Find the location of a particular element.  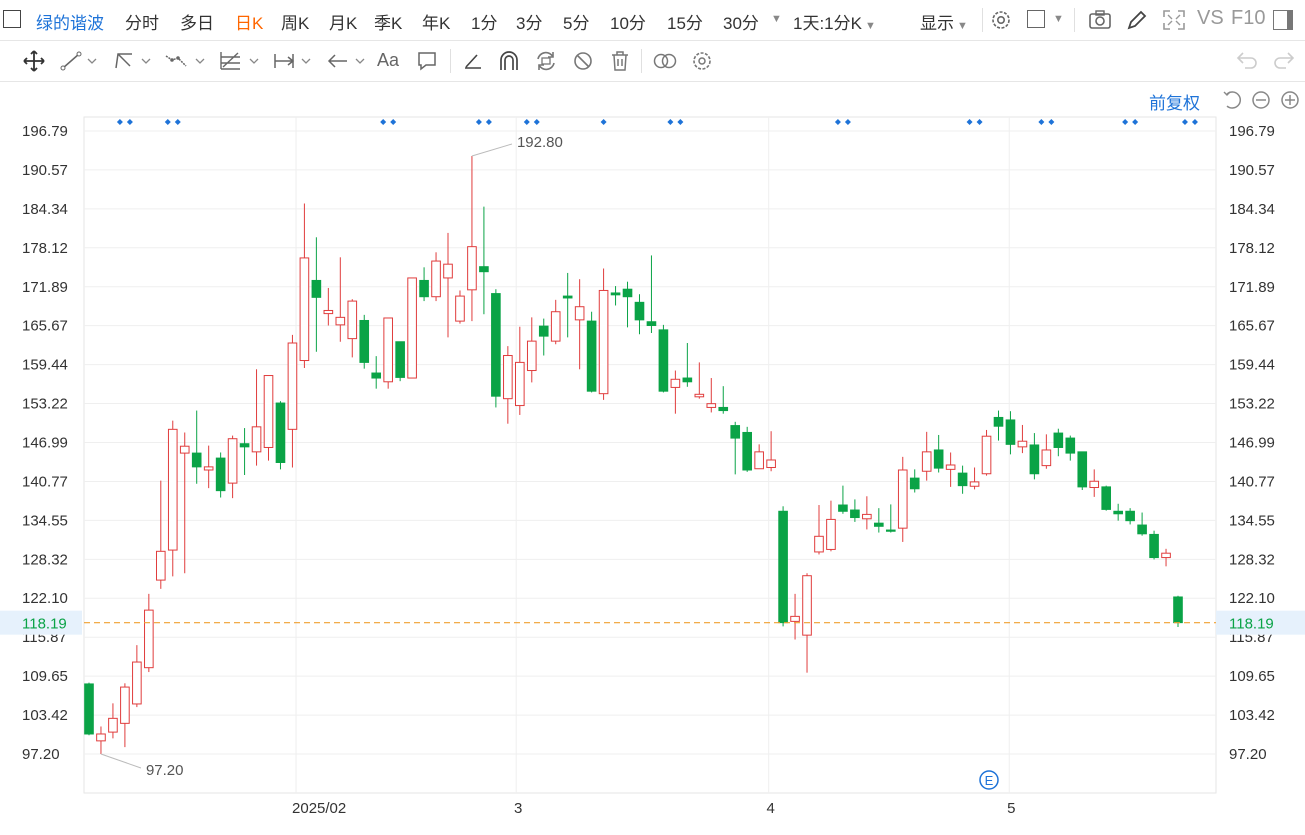

gear-icon is located at coordinates (1001, 20).